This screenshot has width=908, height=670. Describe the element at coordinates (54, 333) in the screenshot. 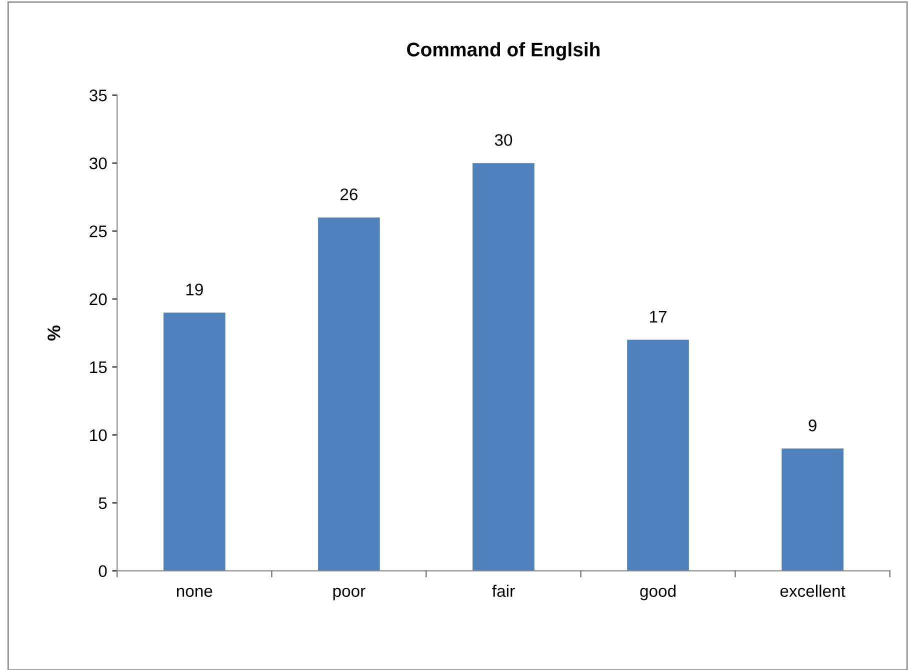

I see `y-axis-title: %` at that location.